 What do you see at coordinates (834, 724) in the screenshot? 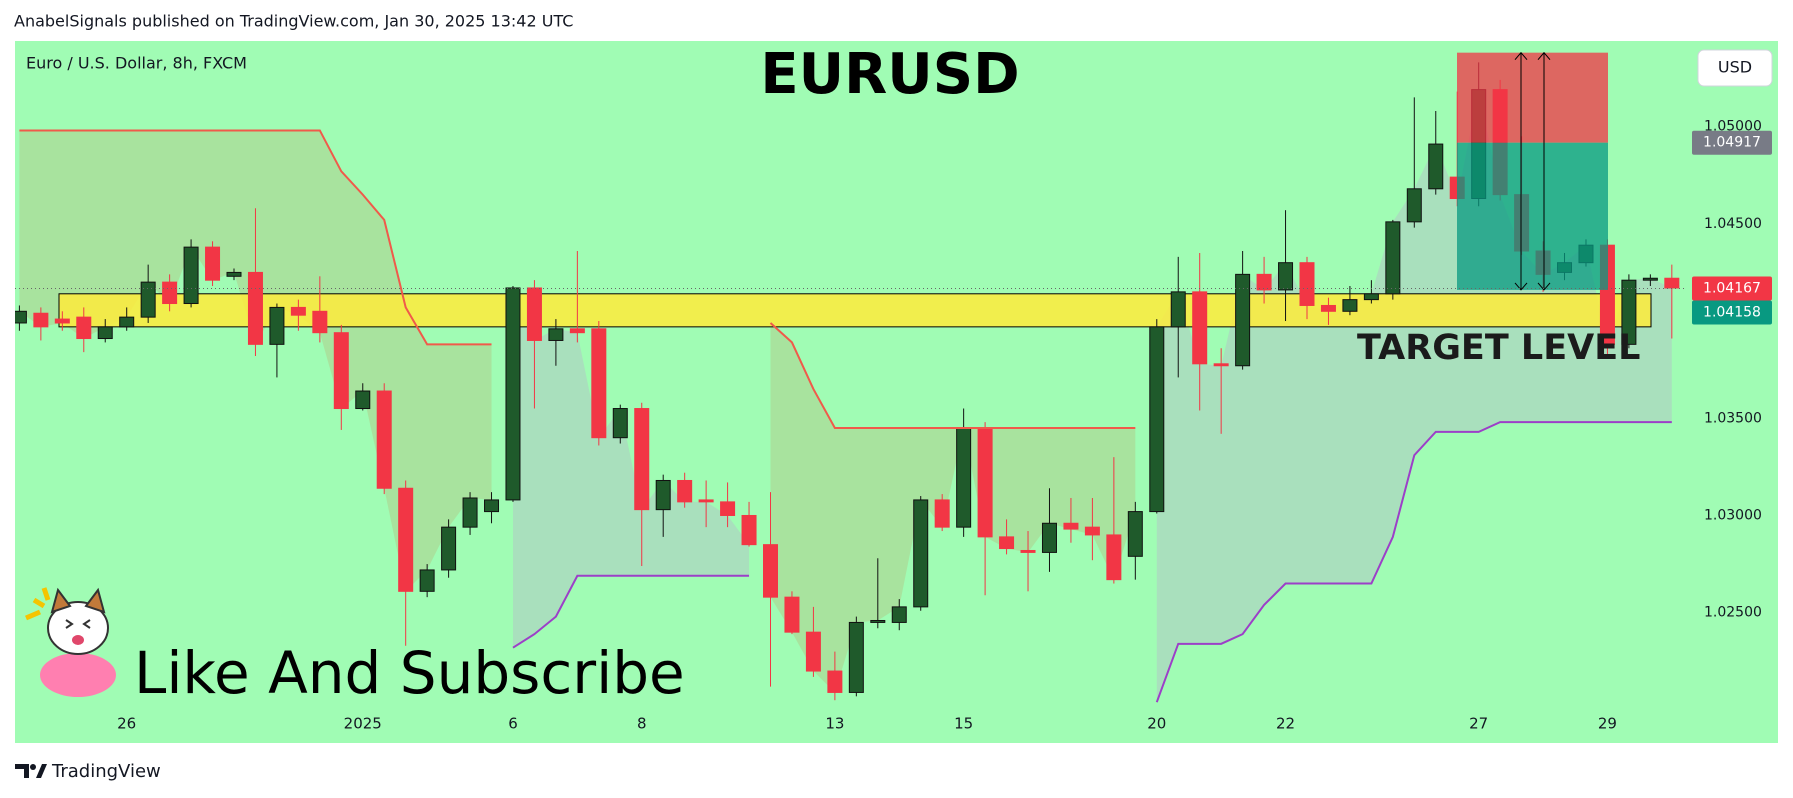
I see `x-tick-label: 13` at bounding box center [834, 724].